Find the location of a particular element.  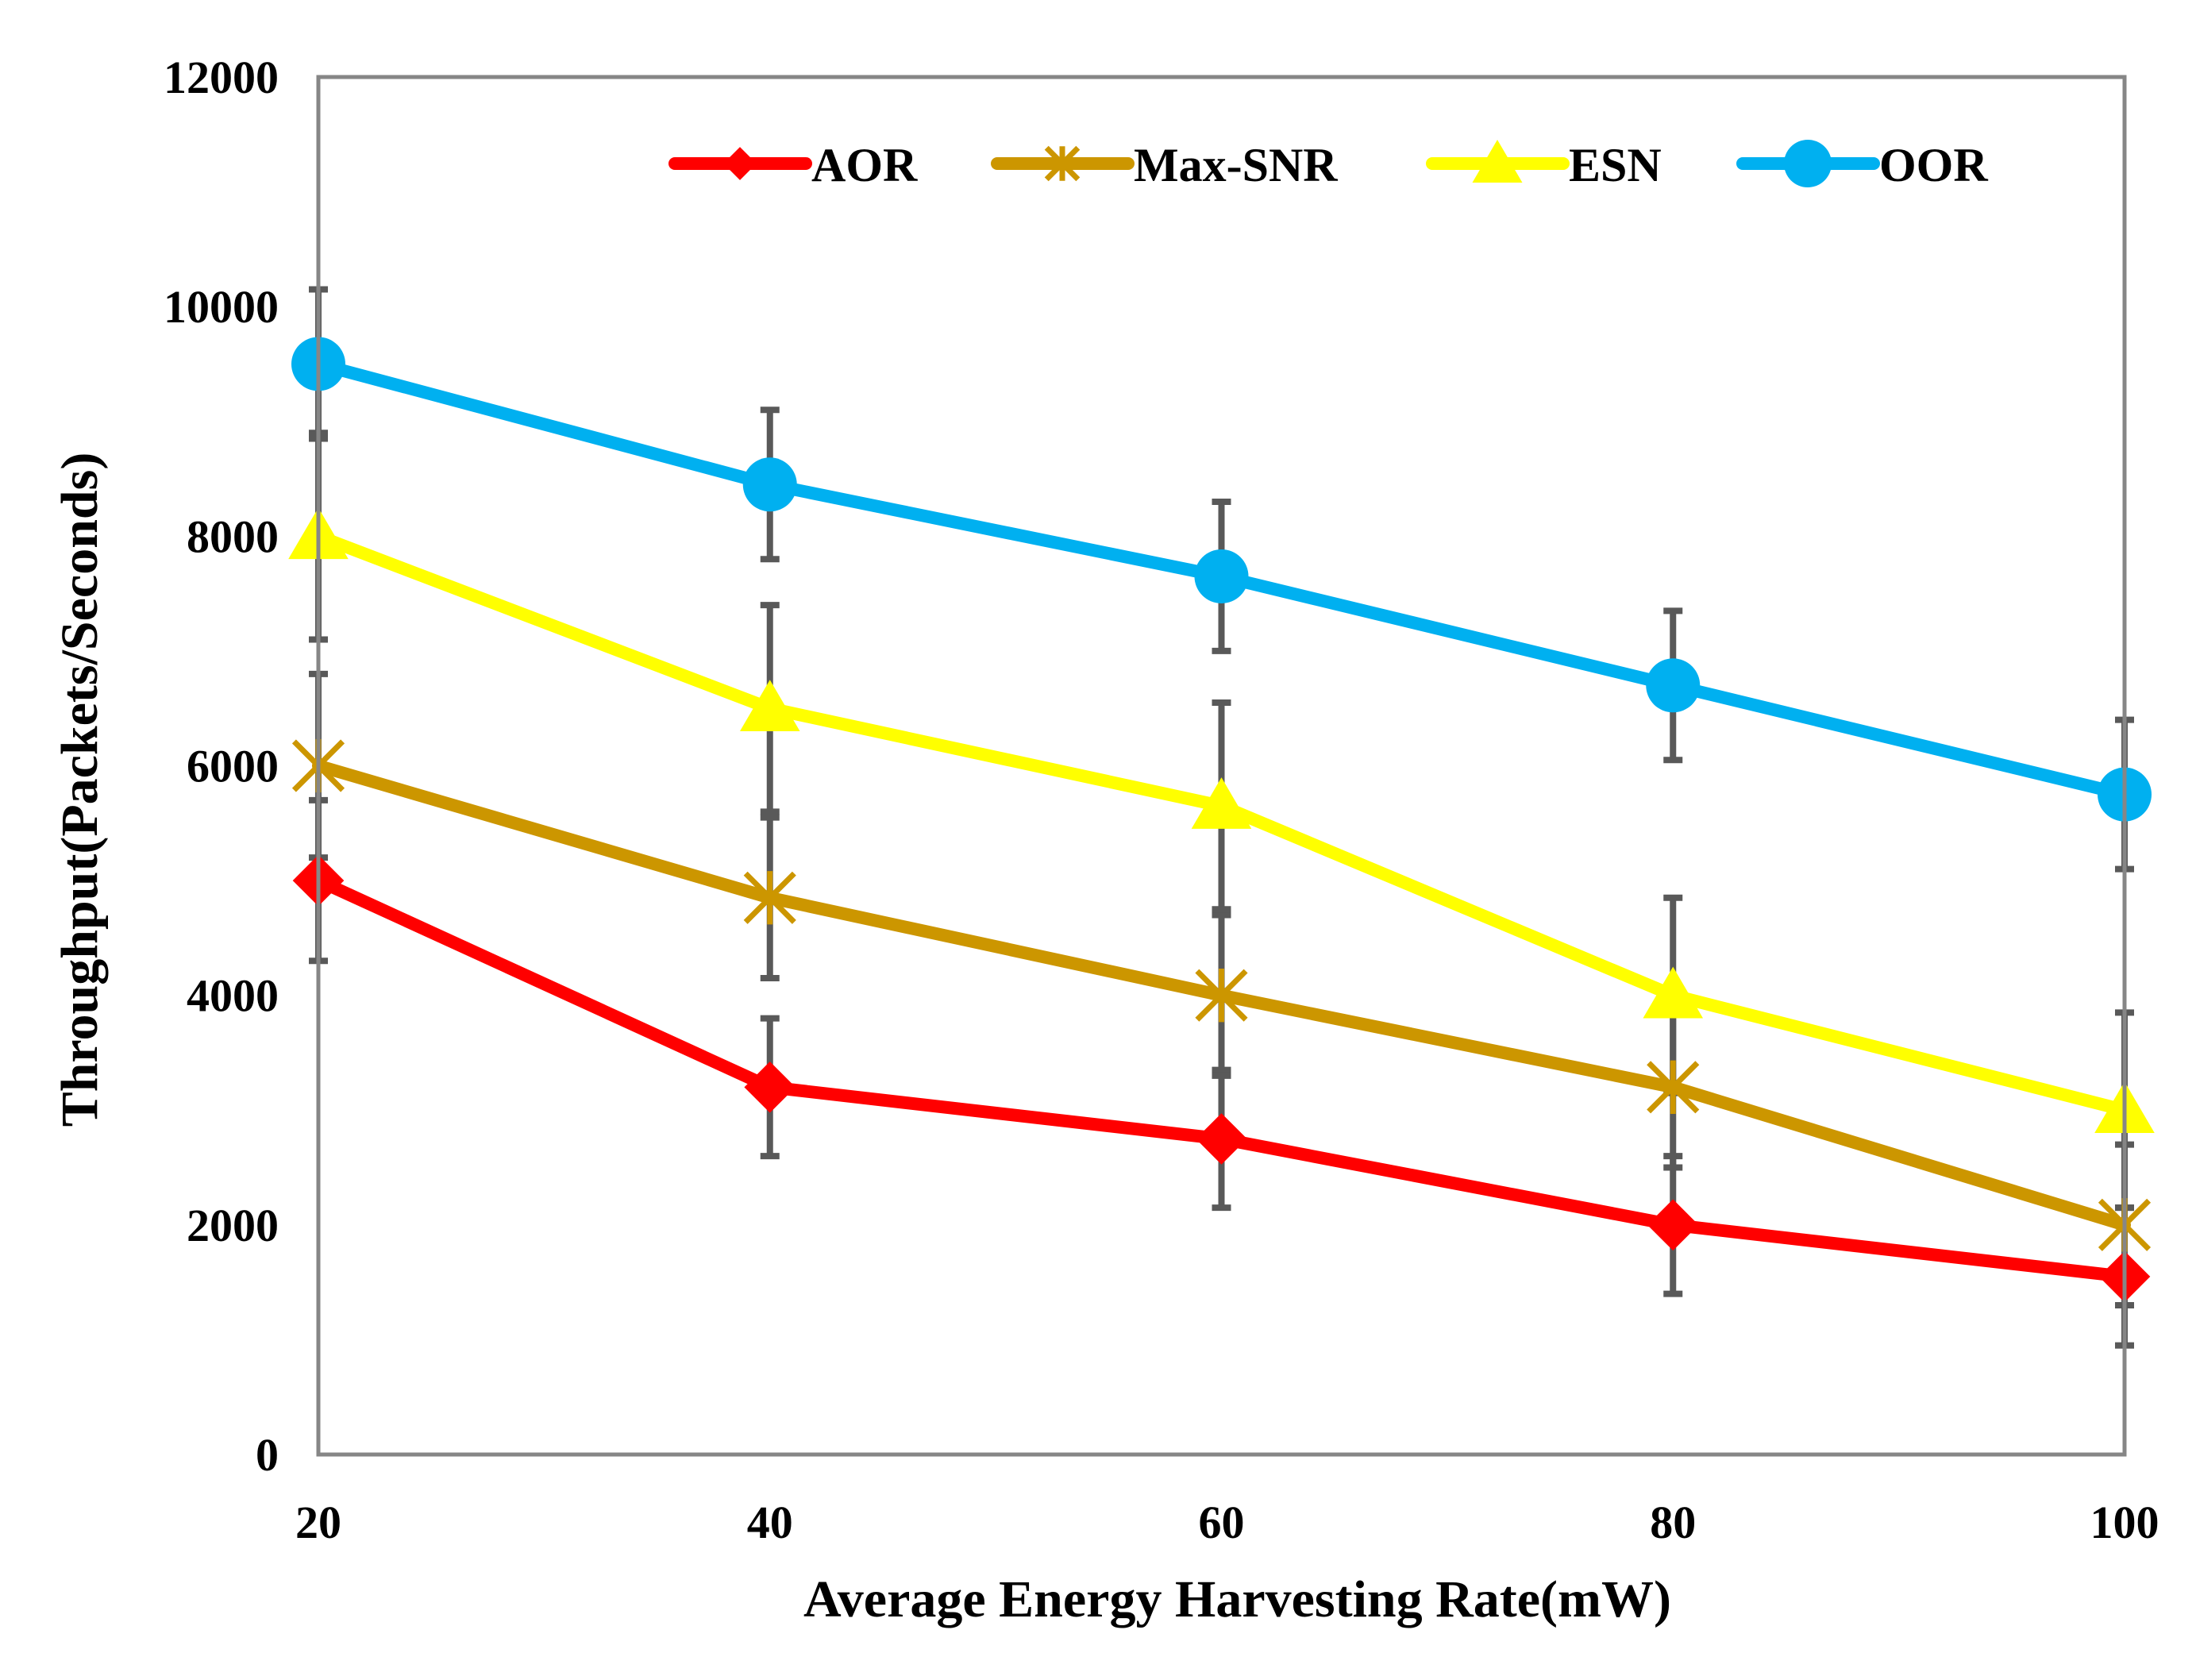

y-tick-label-0: 0 is located at coordinates (267, 1455).